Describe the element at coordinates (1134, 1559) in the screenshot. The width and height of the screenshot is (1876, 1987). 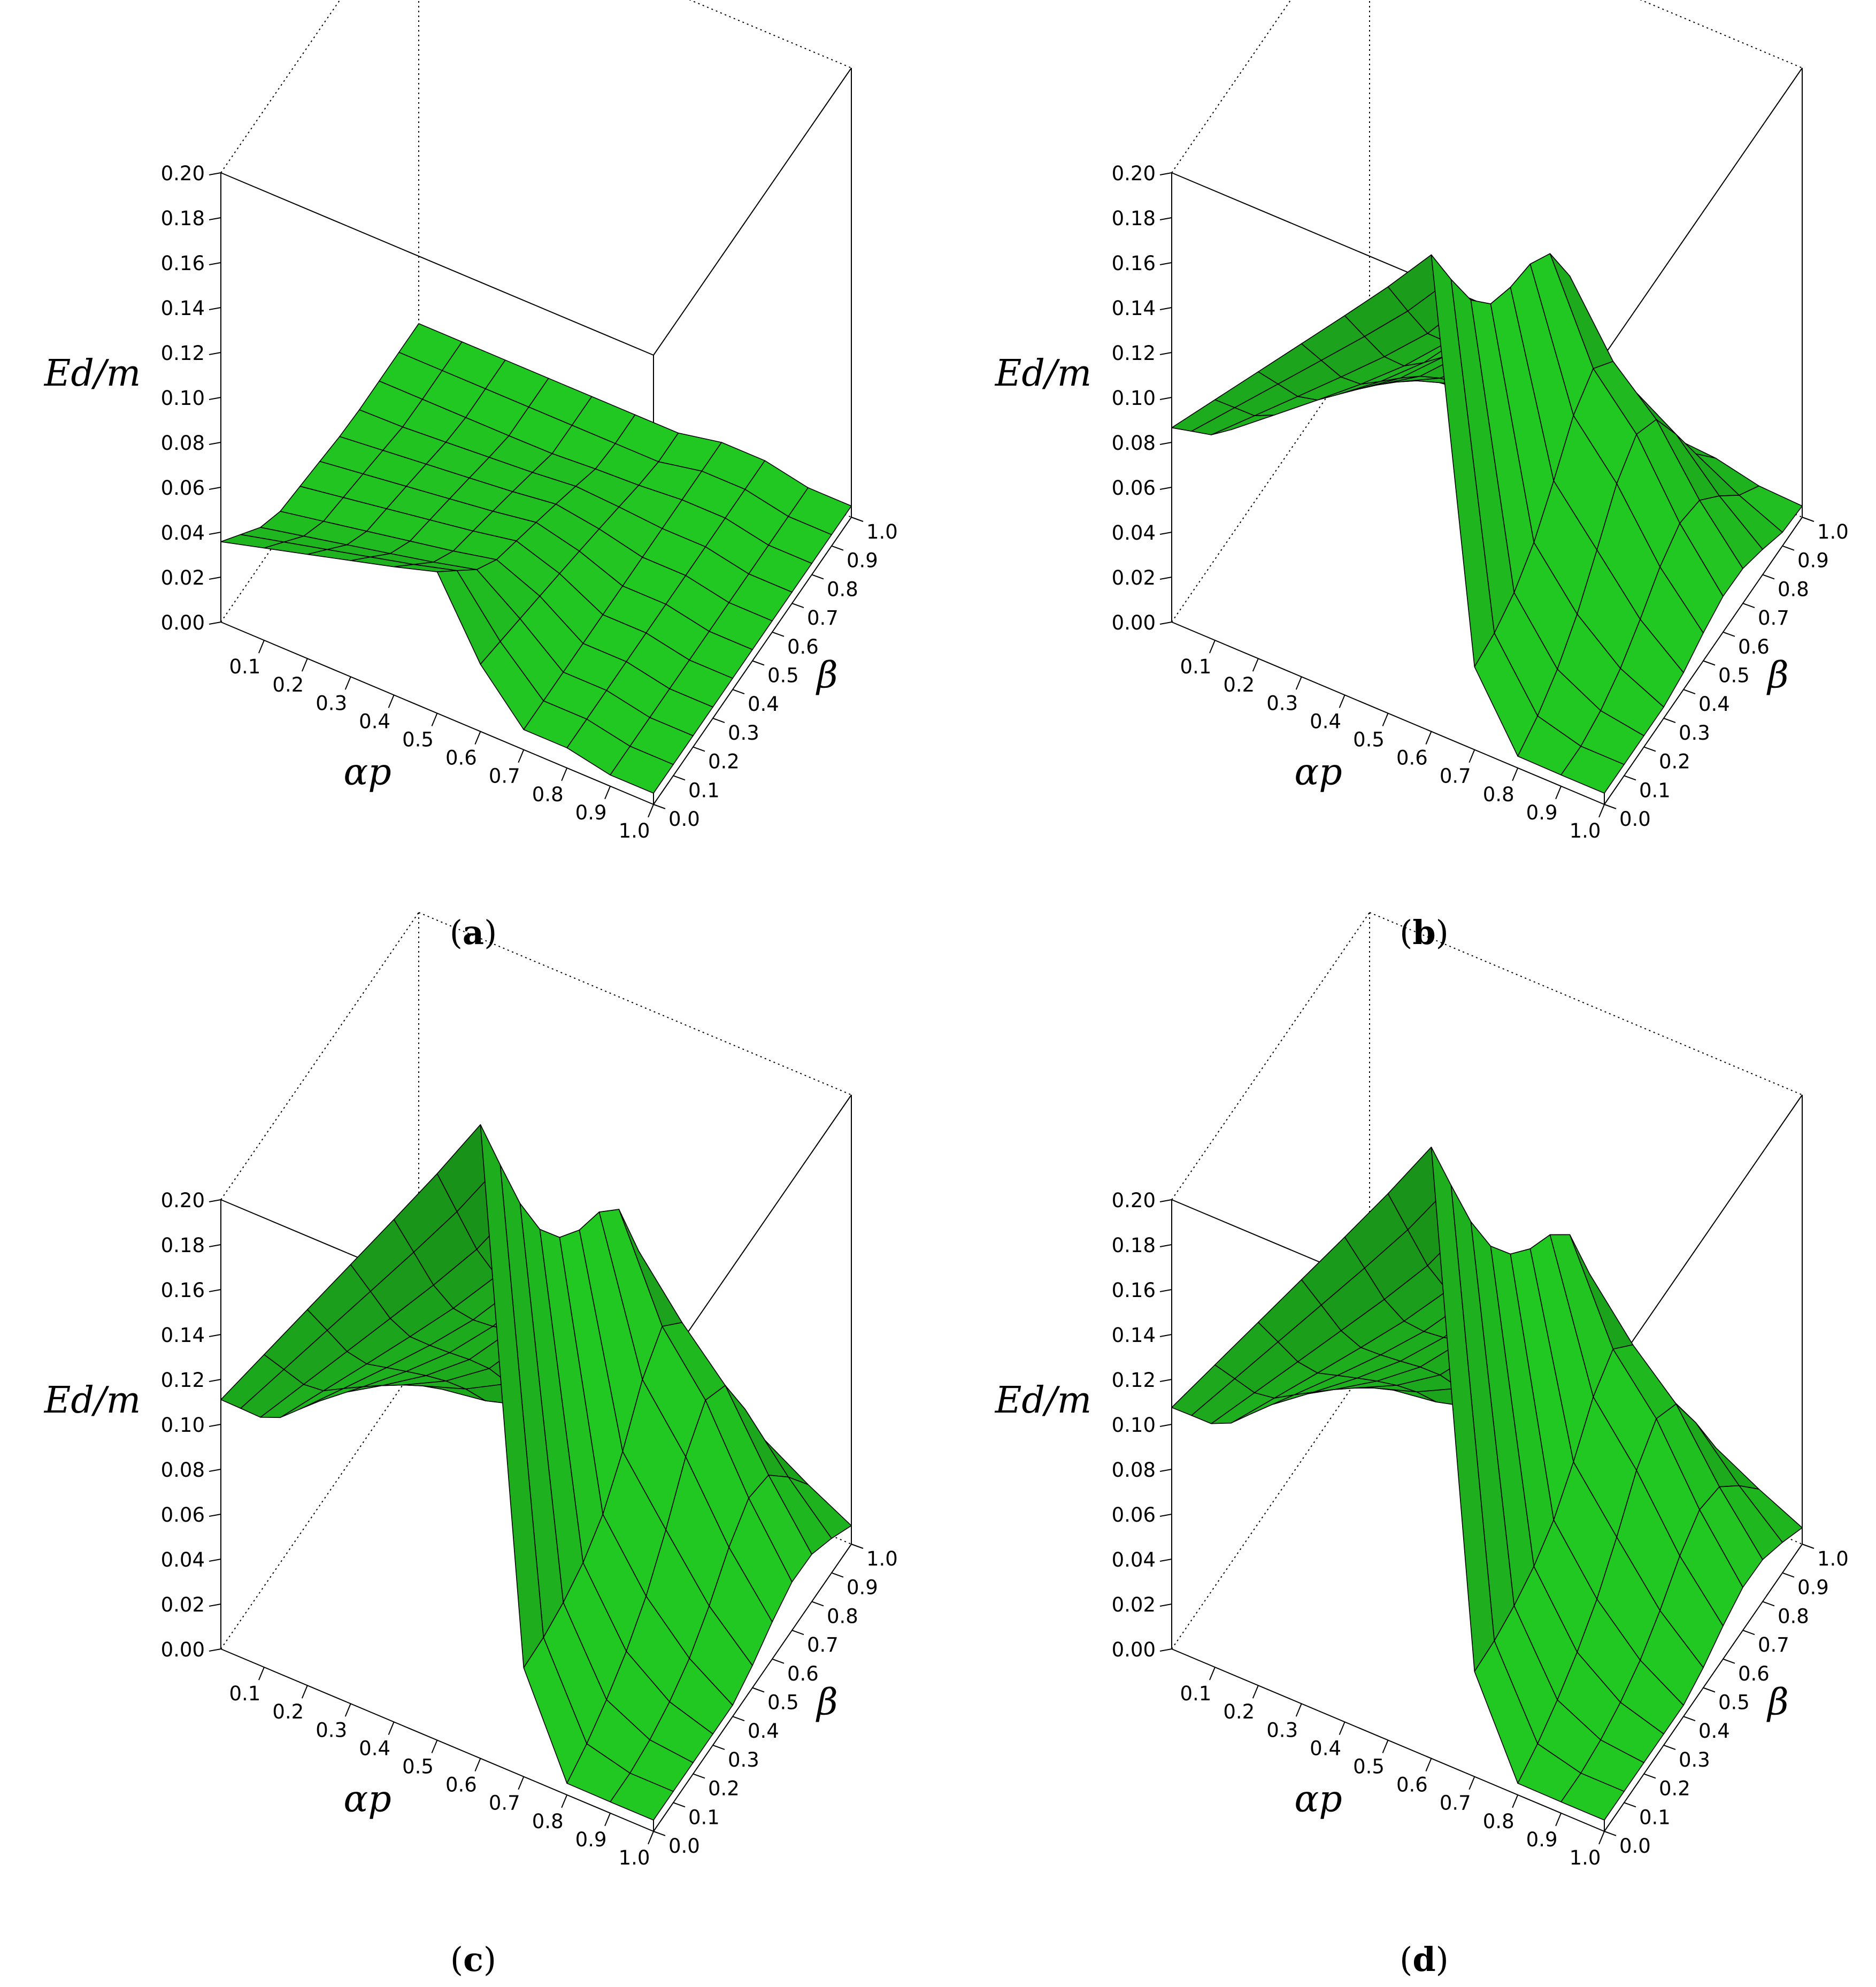
I see `z-tick-label: 0.04` at that location.